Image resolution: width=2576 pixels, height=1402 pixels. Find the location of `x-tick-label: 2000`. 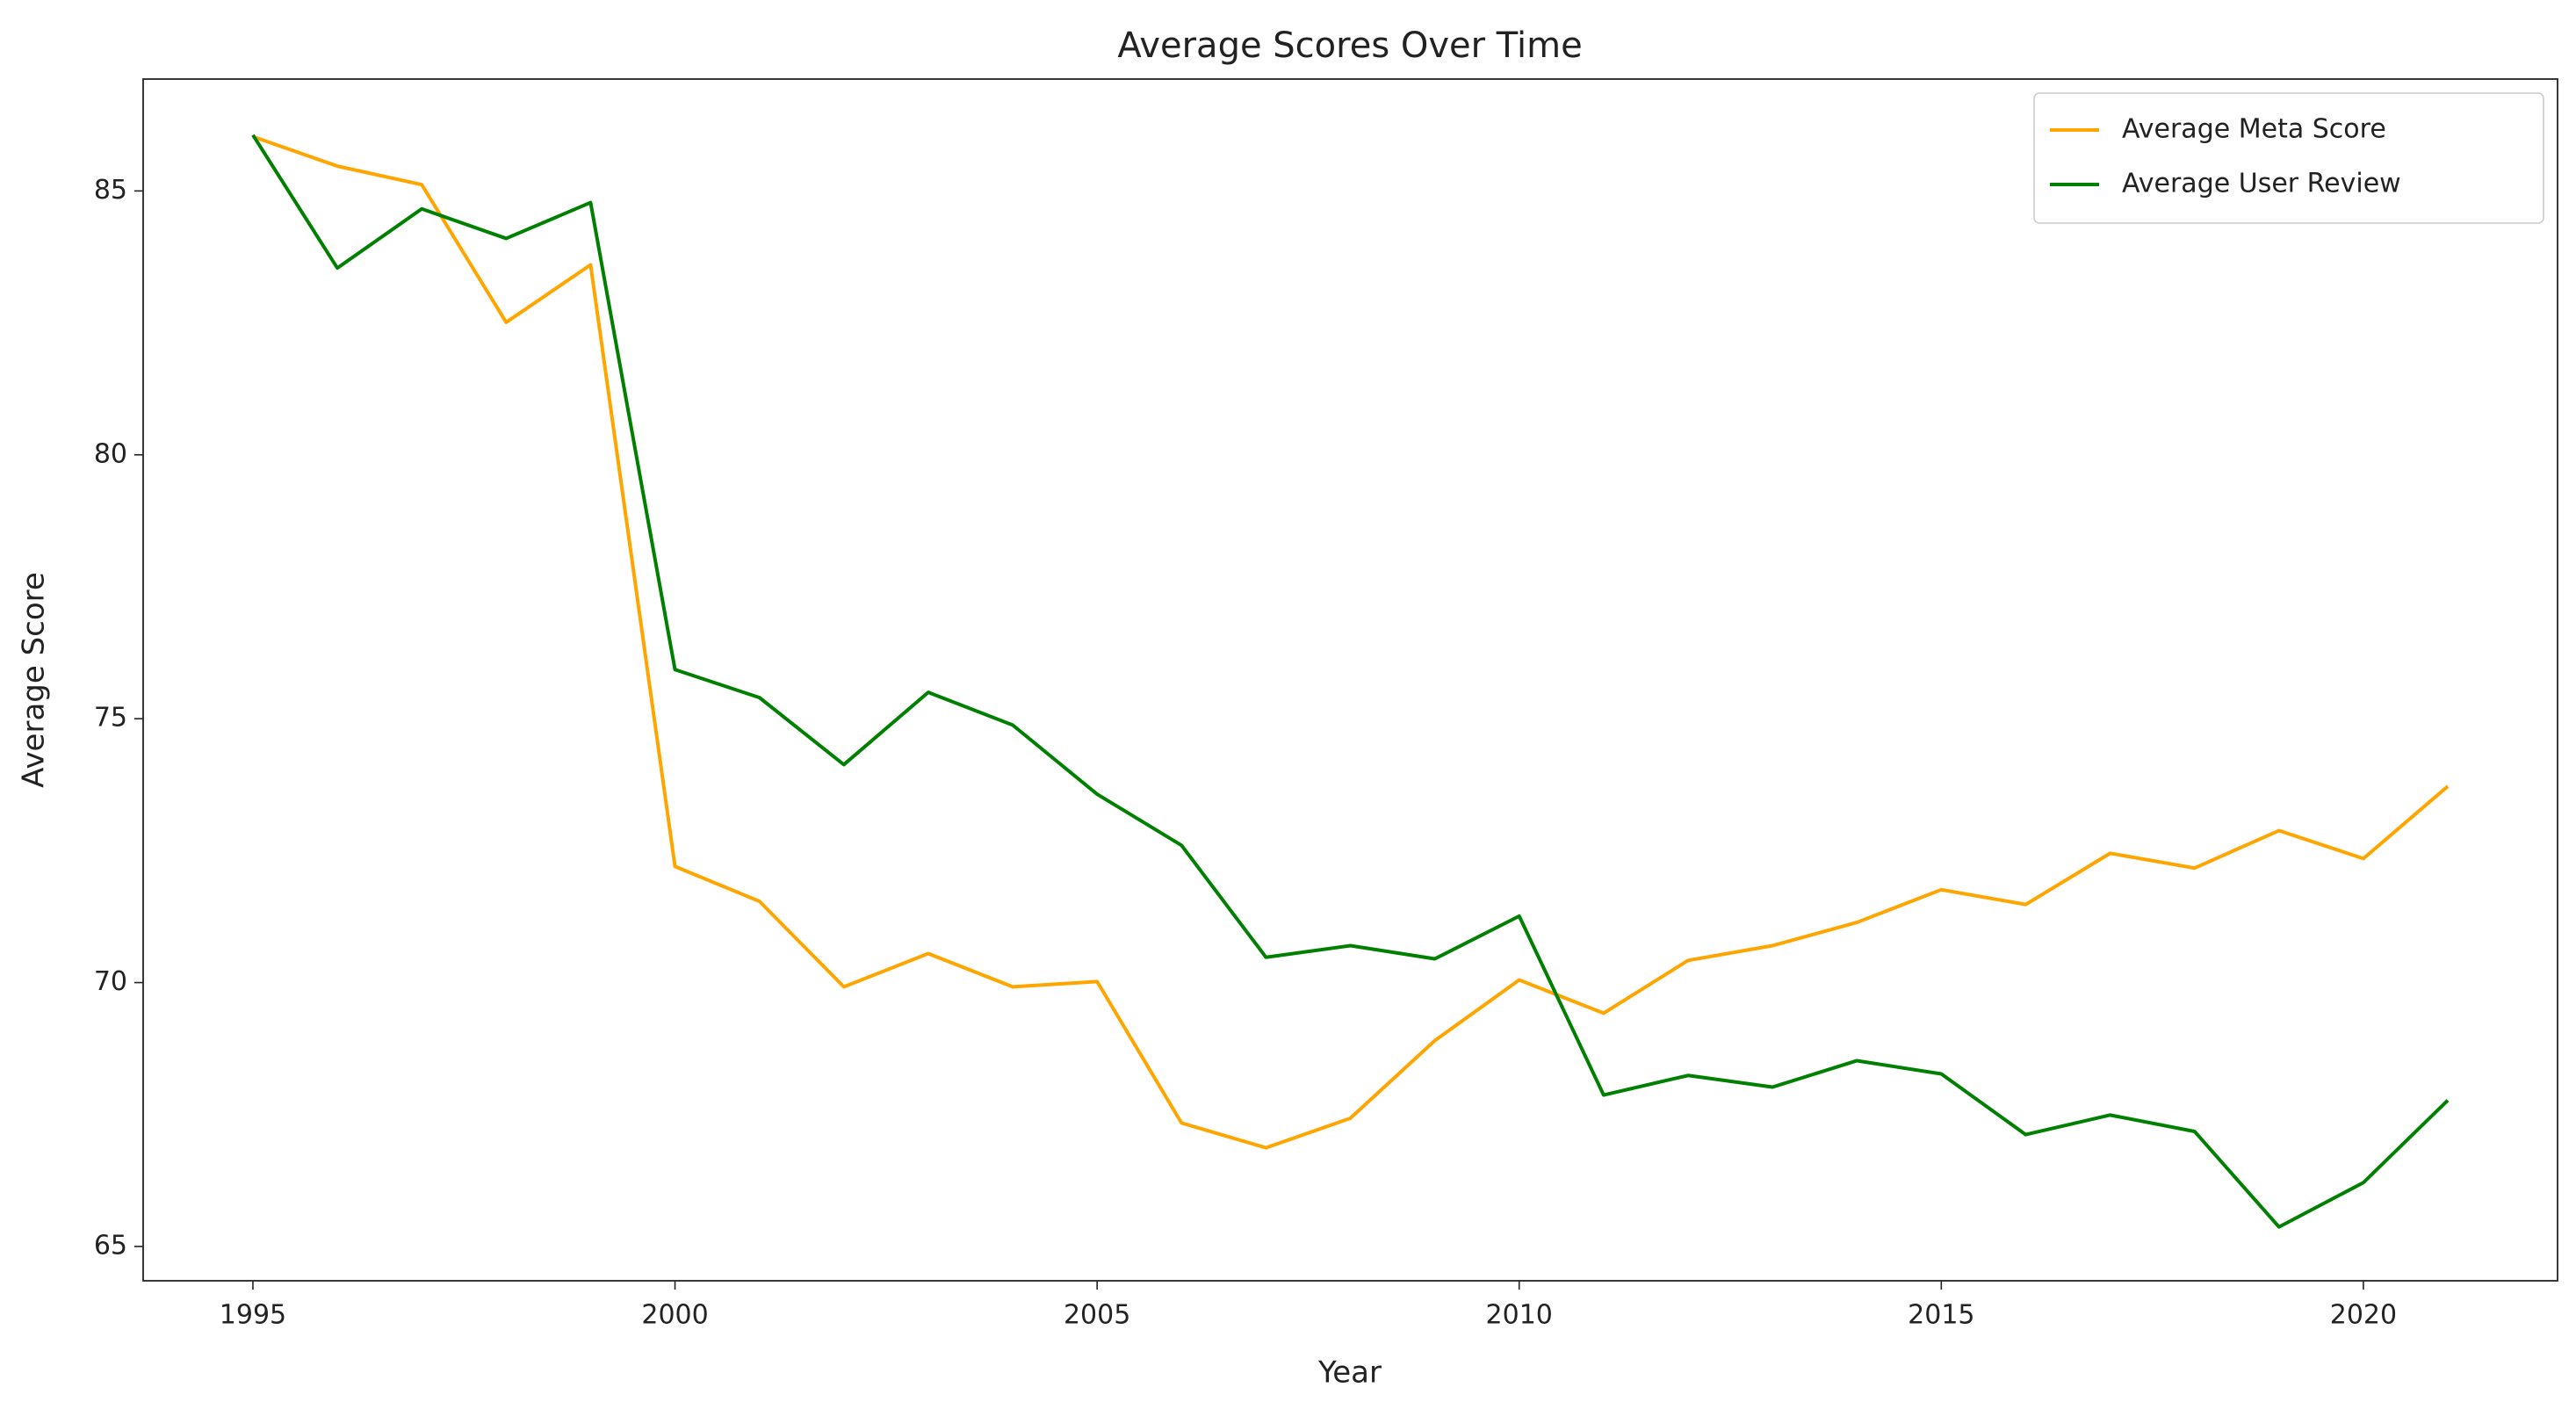

x-tick-label: 2000 is located at coordinates (674, 1316).